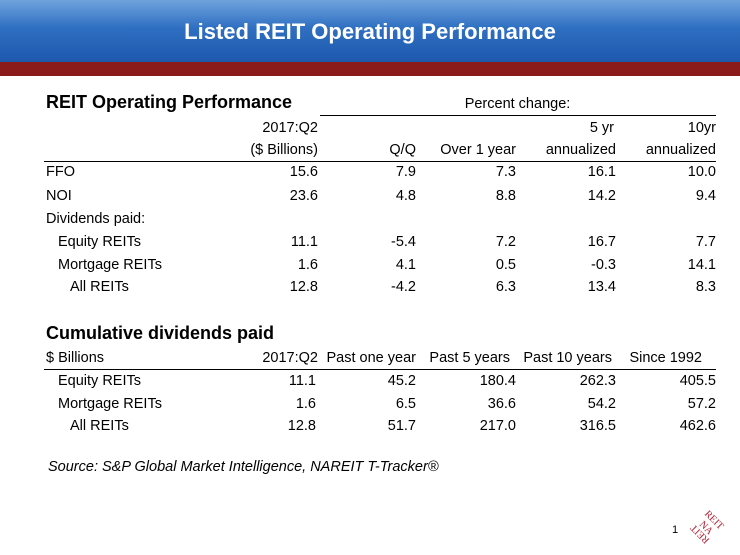 The image size is (740, 555). Describe the element at coordinates (707, 527) in the screenshot. I see `nareit-logo: REIT NA REIT` at that location.